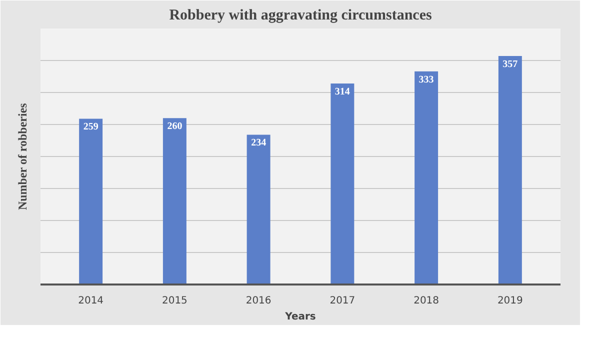  I want to click on x-tick-label: 2014, so click(91, 301).